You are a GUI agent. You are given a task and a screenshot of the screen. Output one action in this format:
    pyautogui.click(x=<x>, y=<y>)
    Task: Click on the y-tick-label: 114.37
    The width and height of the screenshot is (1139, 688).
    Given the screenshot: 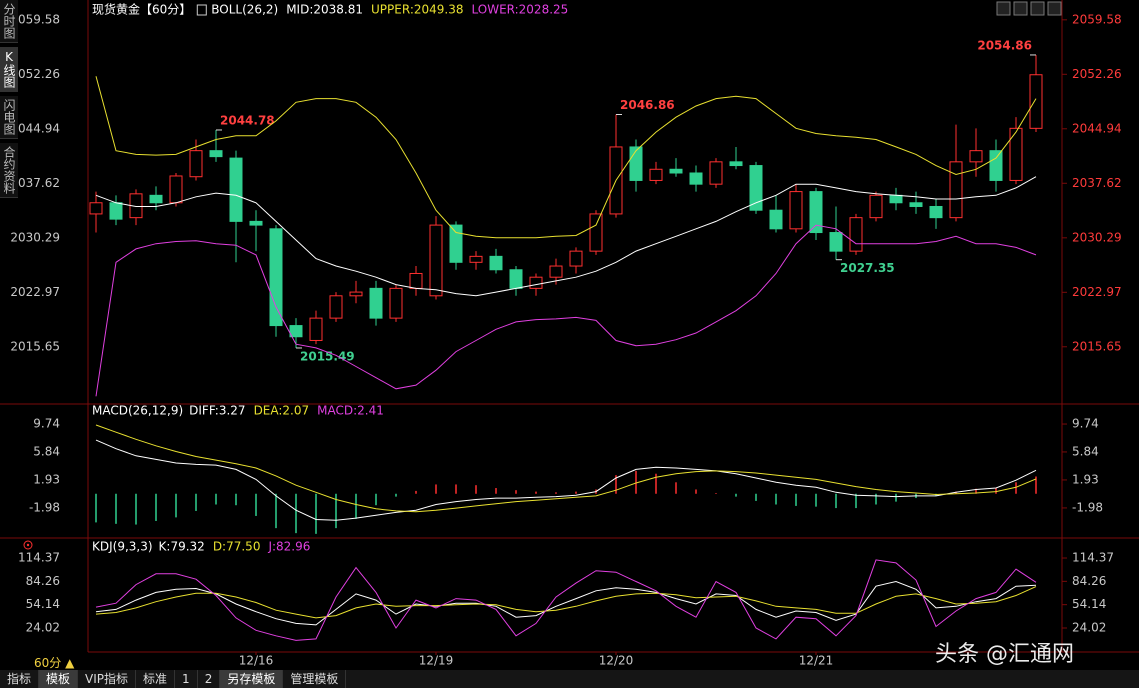 What is the action you would take?
    pyautogui.click(x=39, y=558)
    